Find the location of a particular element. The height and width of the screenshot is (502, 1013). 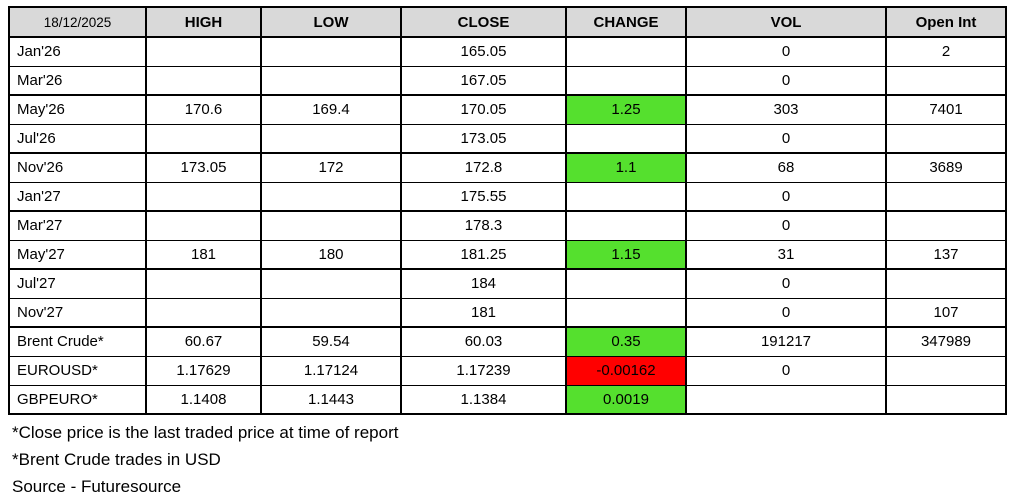

low-cell: 59.54 is located at coordinates (331, 341).